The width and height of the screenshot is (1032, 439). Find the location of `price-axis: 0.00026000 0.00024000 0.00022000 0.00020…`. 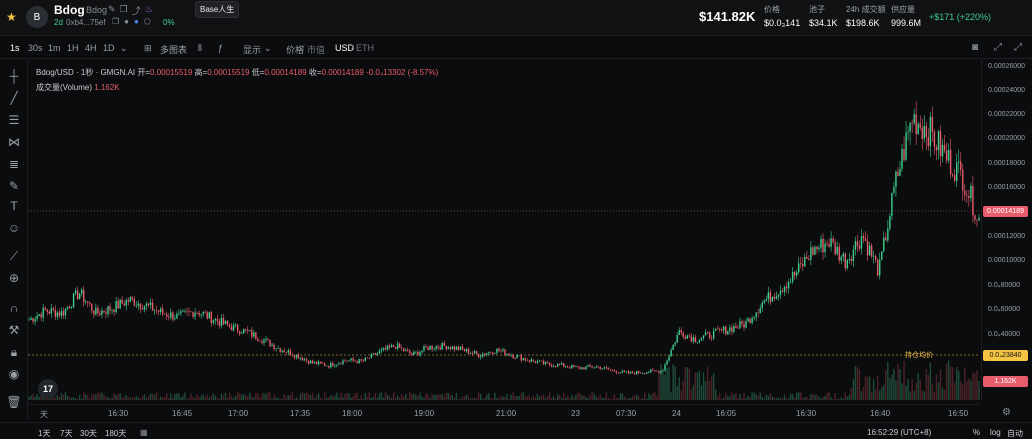

price-axis: 0.00026000 0.00024000 0.00022000 0.00020… is located at coordinates (1006, 230).